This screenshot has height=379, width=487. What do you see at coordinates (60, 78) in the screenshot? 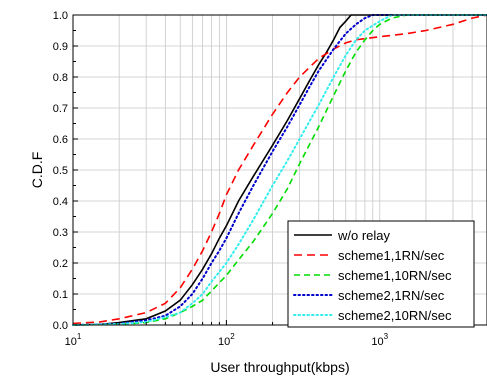
I see `y-tick-label: 0.8` at bounding box center [60, 78].